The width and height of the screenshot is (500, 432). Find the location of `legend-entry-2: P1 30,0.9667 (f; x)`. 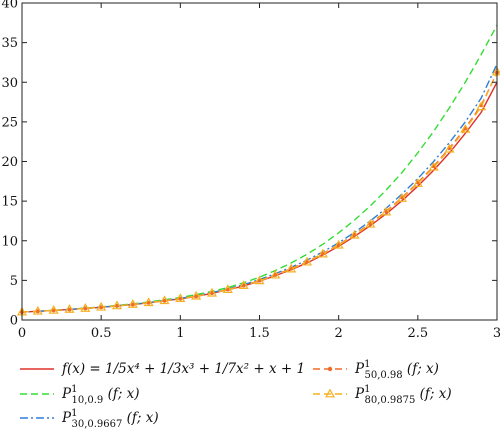

legend-entry-2: P1 30,0.9667 (f; x) is located at coordinates (89, 419).